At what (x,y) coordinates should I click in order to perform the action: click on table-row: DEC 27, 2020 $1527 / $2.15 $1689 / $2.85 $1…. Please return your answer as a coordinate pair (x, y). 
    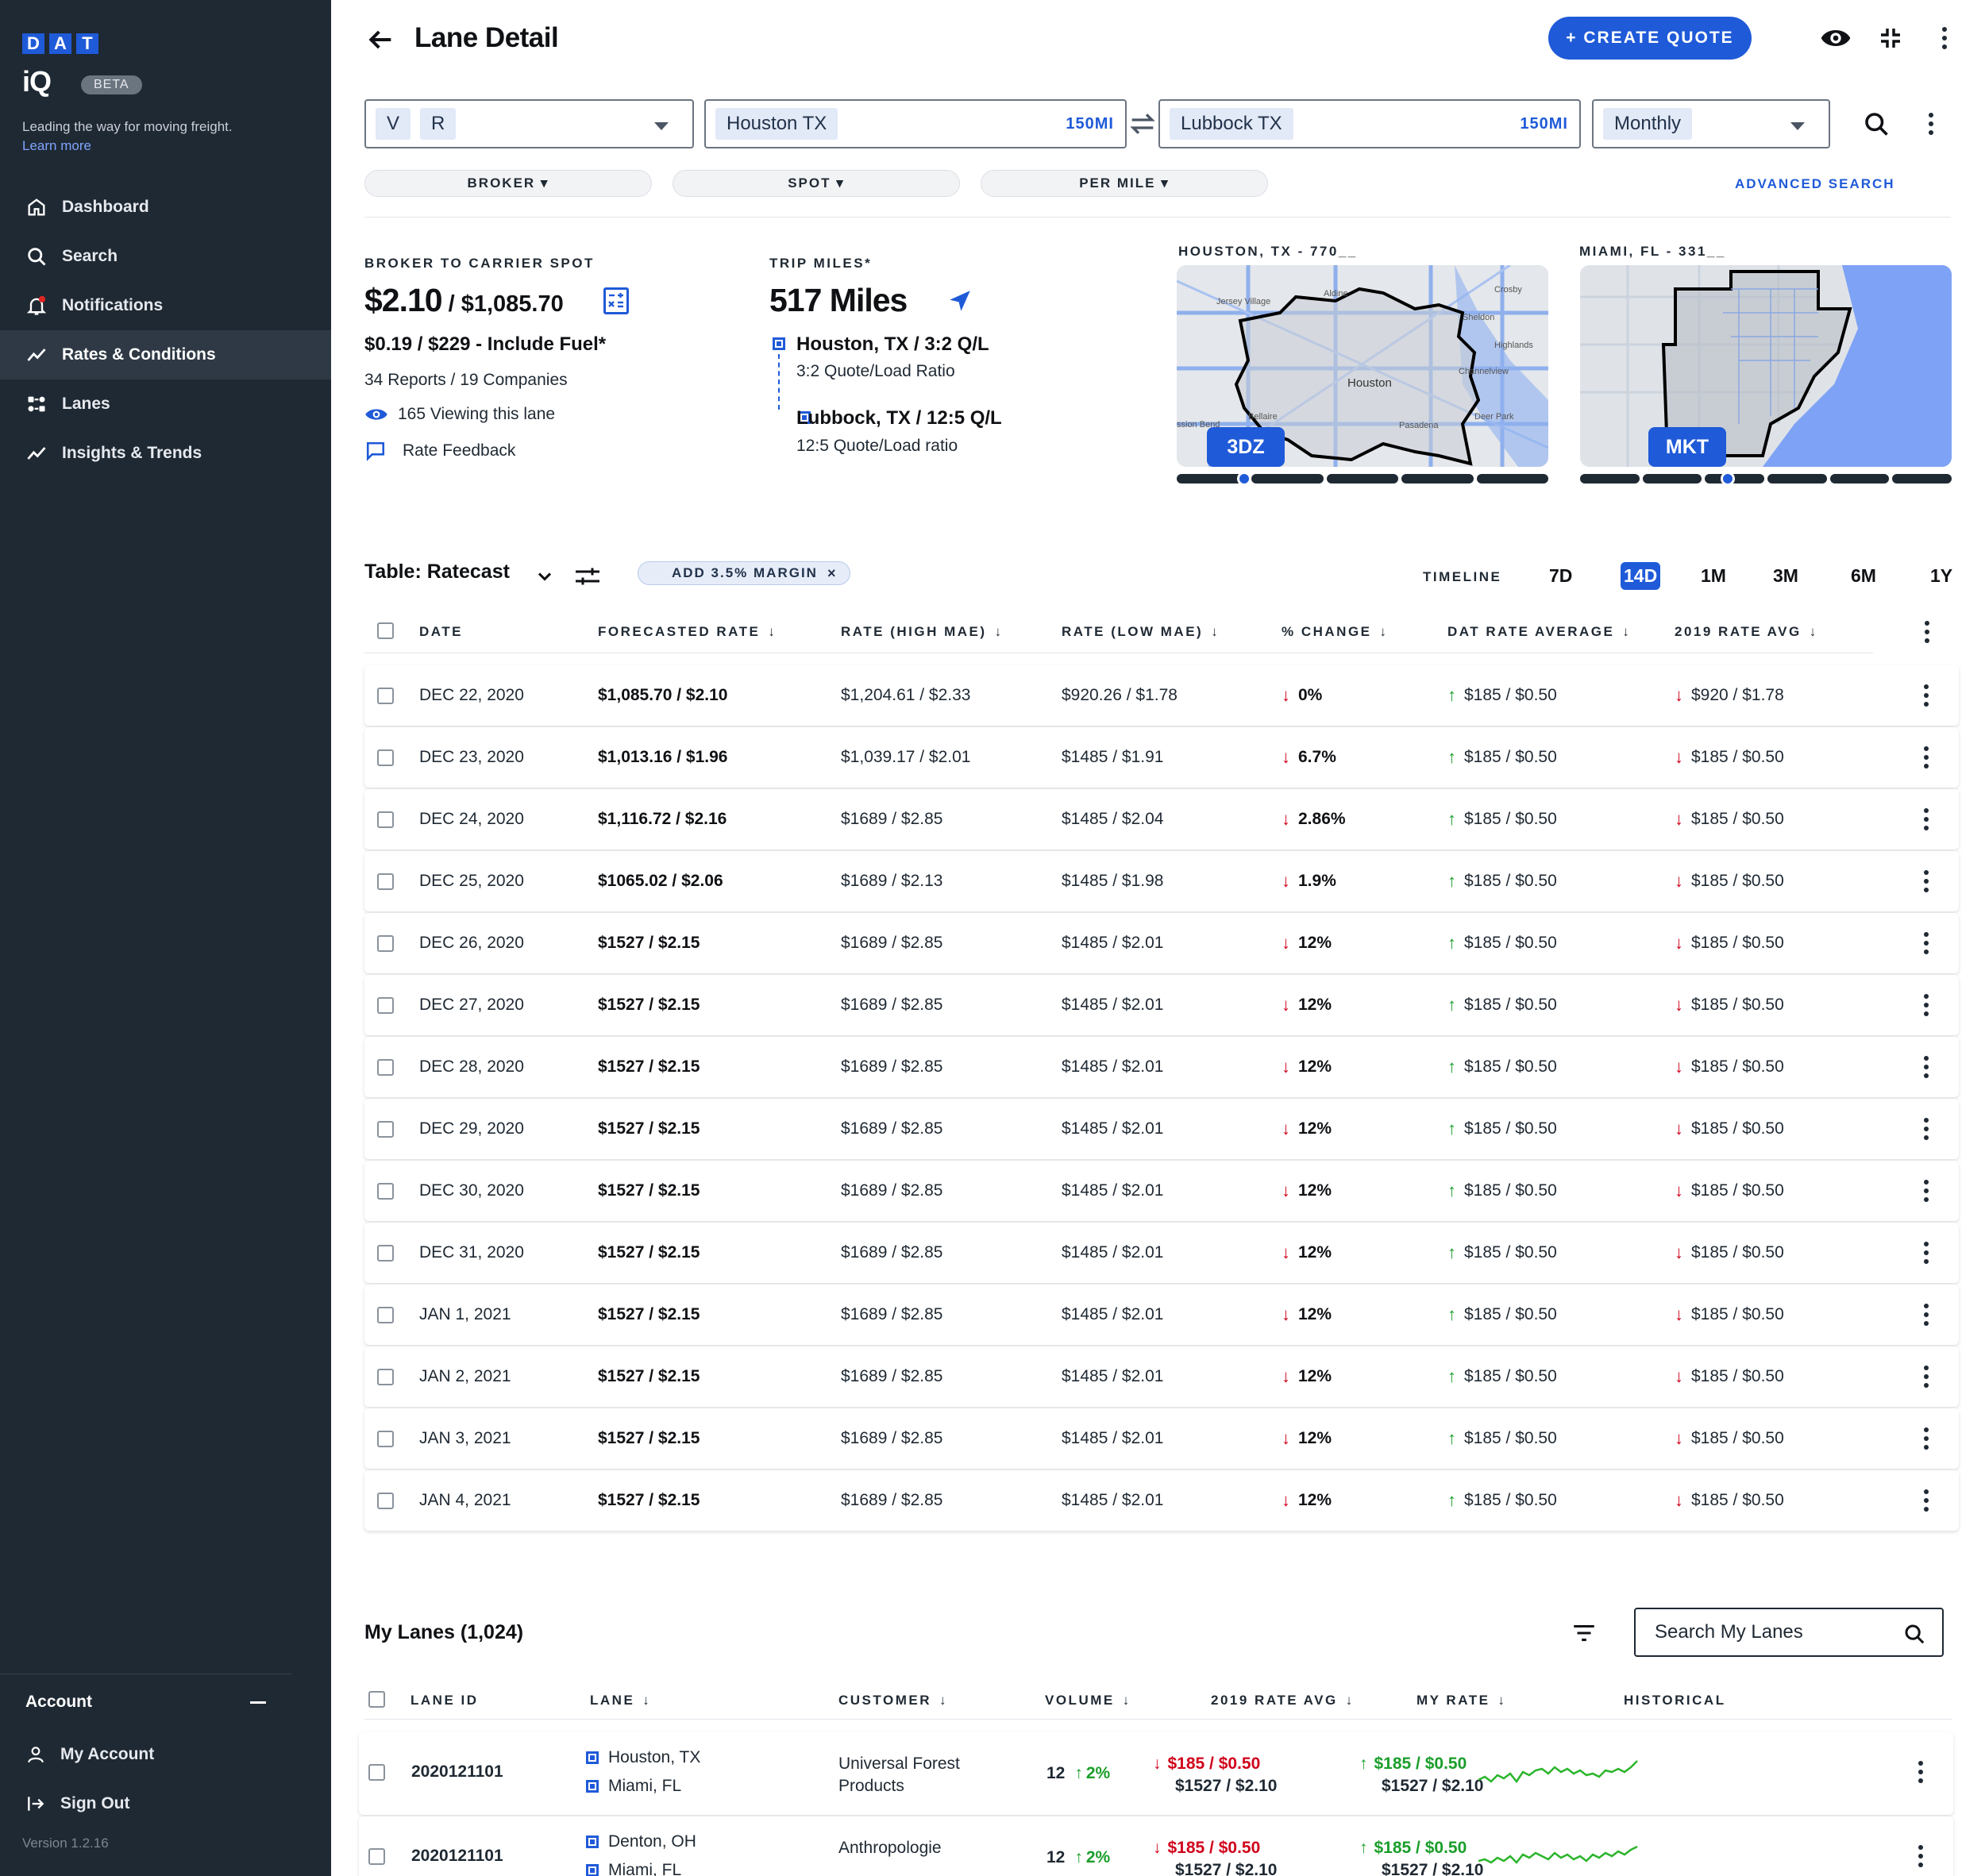
    Looking at the image, I should click on (1161, 1005).